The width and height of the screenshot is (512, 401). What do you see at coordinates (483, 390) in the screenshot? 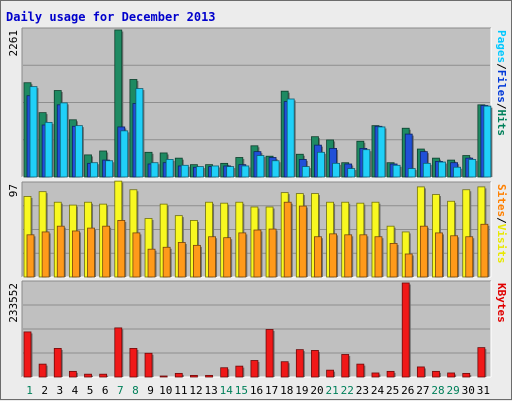
I see `x-tick-label: 31` at bounding box center [483, 390].